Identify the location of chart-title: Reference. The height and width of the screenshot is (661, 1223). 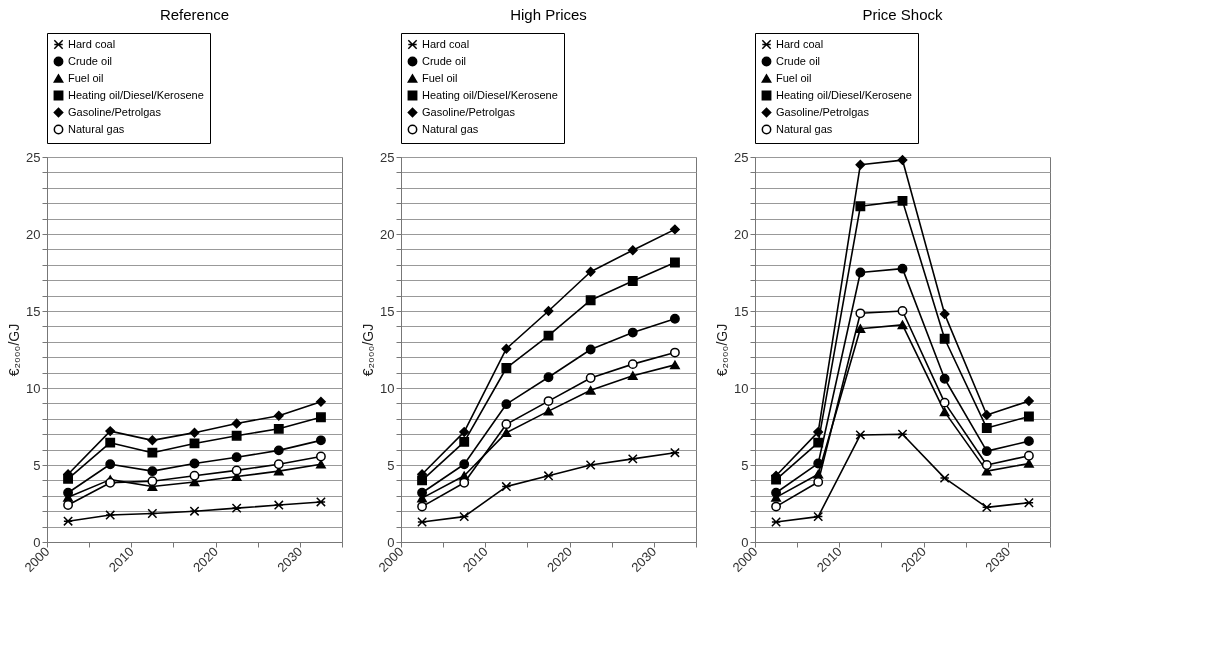
(194, 14).